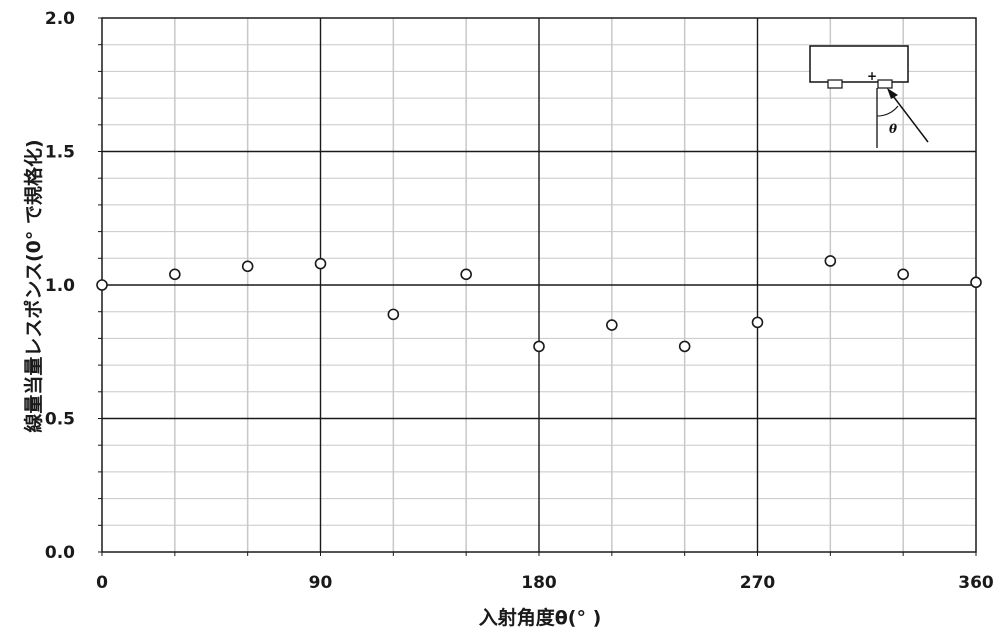 The height and width of the screenshot is (633, 1000). Describe the element at coordinates (893, 129) in the screenshot. I see `angle-label: θ` at that location.